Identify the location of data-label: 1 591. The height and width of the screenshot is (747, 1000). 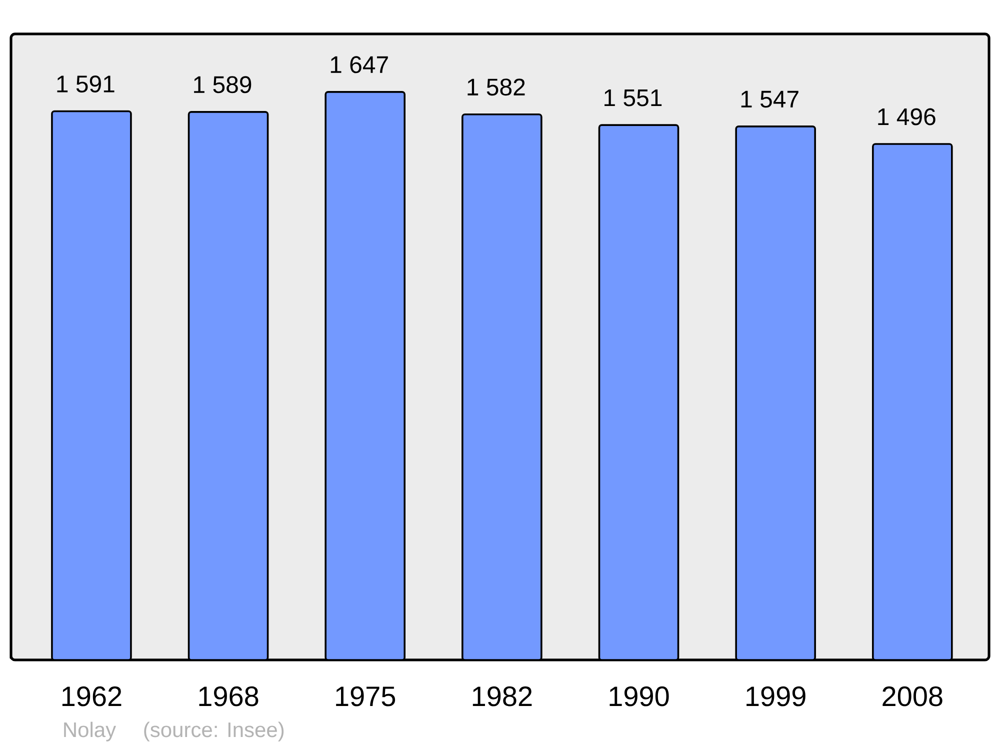
(85, 83).